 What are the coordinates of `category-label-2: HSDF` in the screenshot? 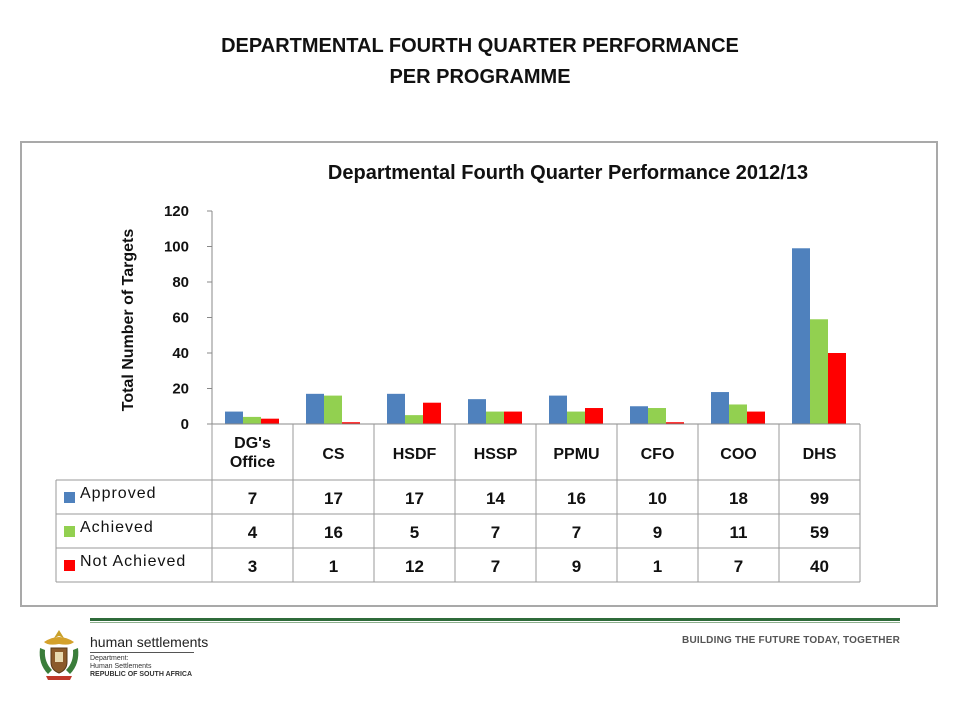 It's located at (415, 454).